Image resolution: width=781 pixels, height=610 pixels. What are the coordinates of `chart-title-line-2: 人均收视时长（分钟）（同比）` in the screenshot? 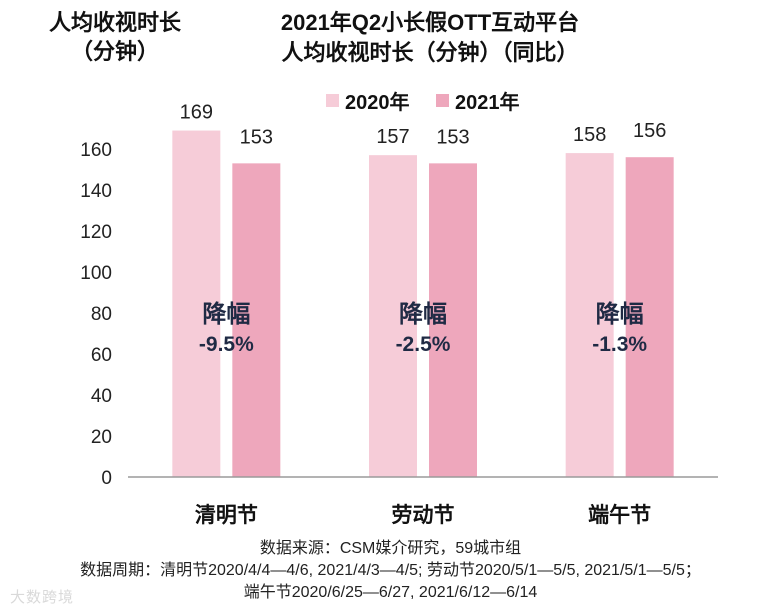 It's located at (430, 52).